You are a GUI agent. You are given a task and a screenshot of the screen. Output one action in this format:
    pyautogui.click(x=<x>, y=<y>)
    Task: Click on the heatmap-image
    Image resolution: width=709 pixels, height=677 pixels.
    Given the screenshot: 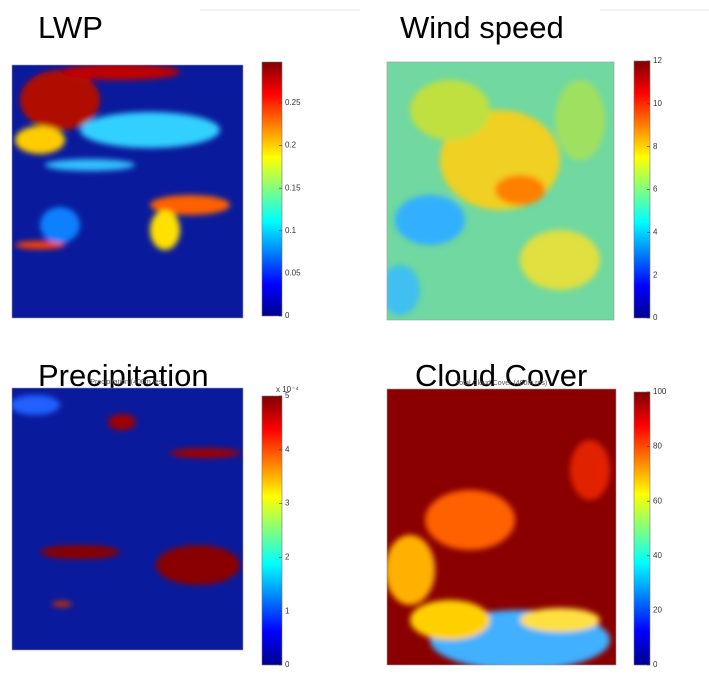 What is the action you would take?
    pyautogui.click(x=127, y=519)
    